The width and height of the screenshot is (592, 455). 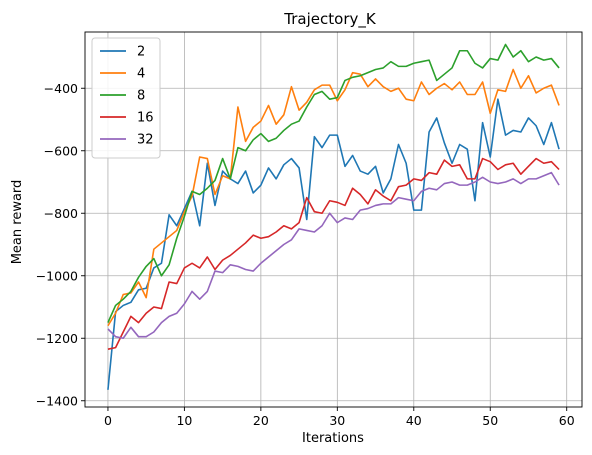 I want to click on x-tick-label: 0, so click(x=108, y=420).